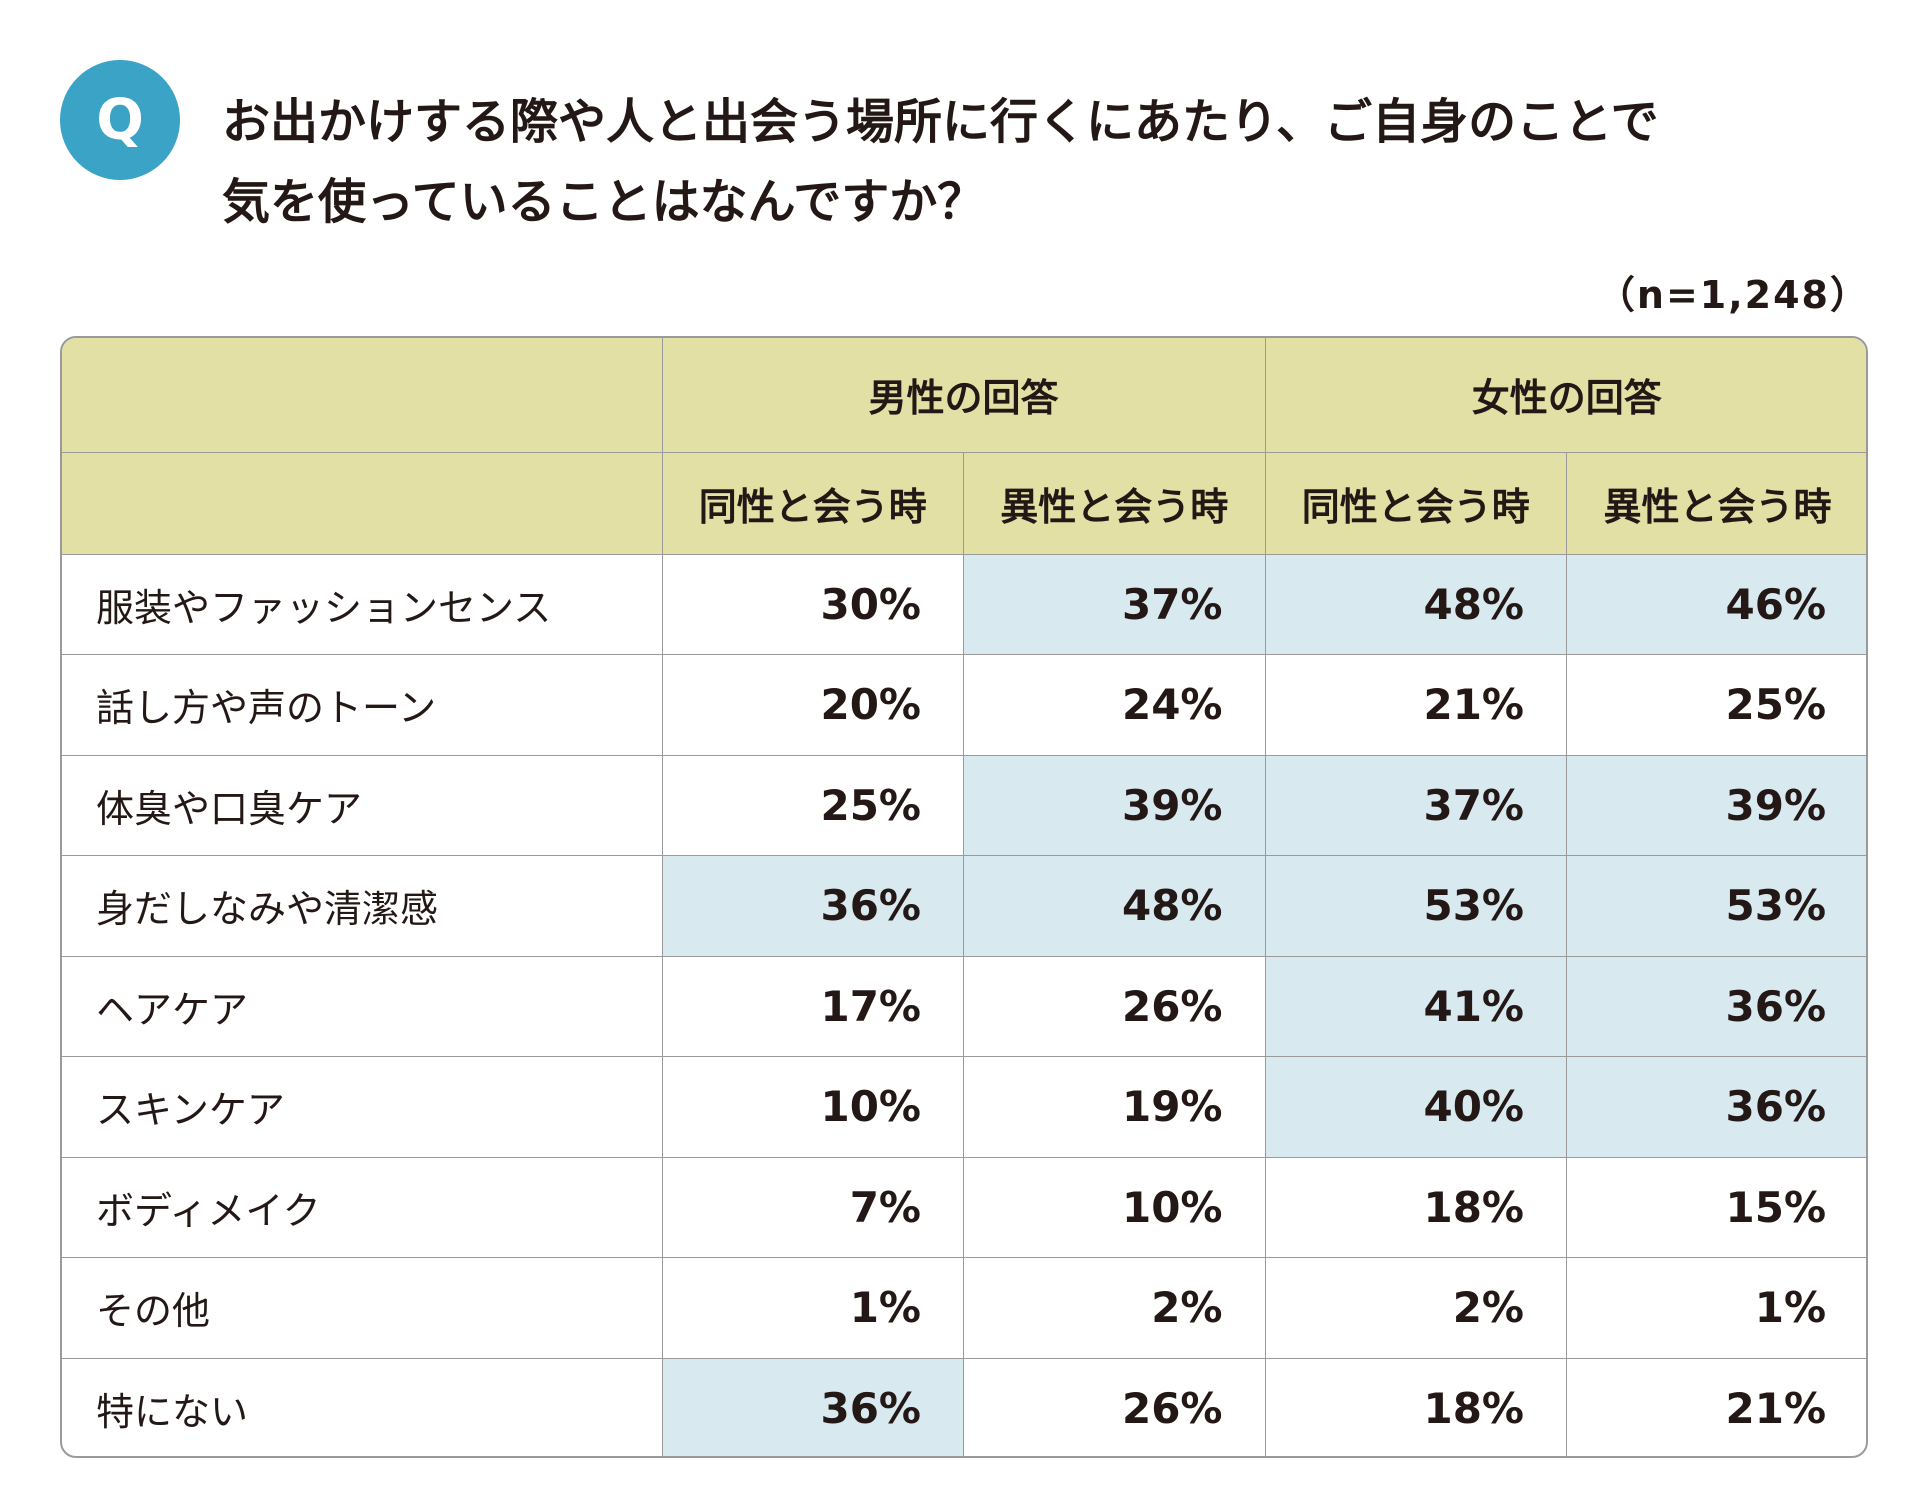  What do you see at coordinates (362, 1406) in the screenshot?
I see `row-label: 特にない` at bounding box center [362, 1406].